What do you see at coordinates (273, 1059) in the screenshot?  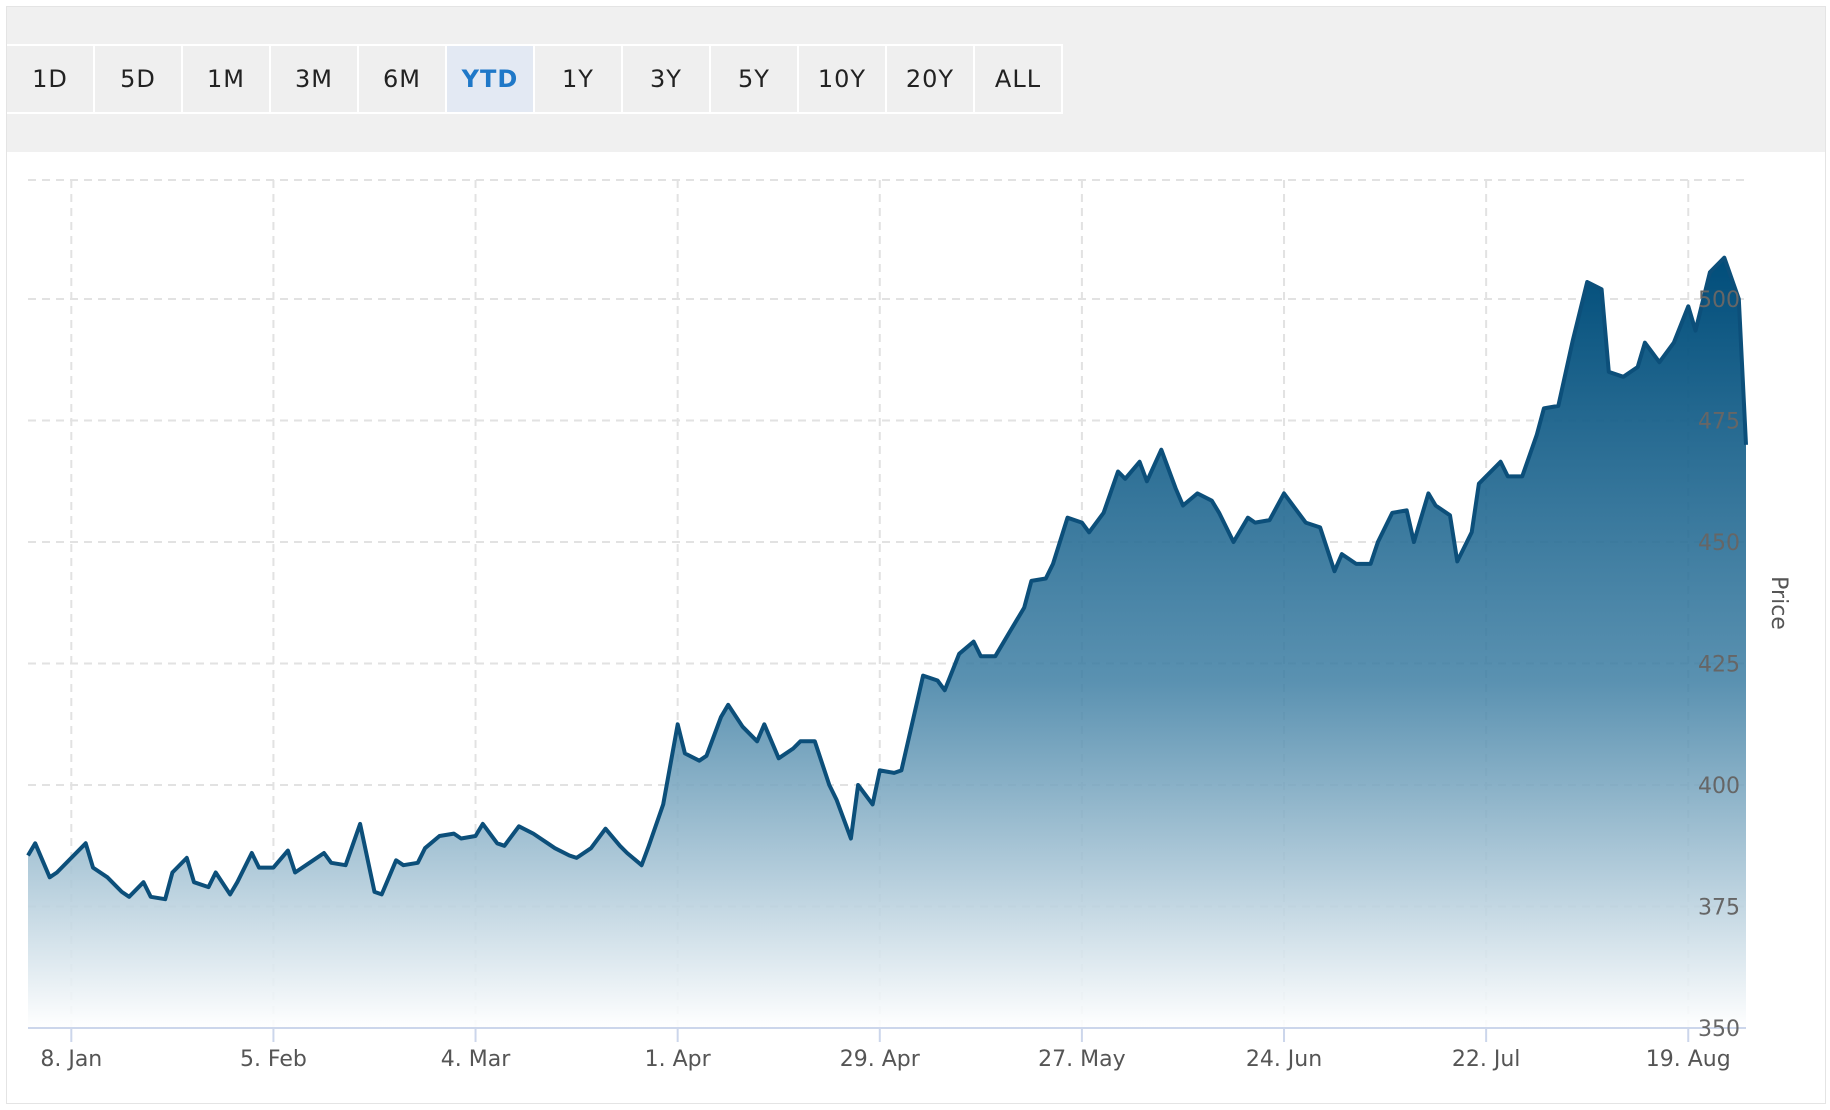 I see `x-tick-label: 5. Feb` at bounding box center [273, 1059].